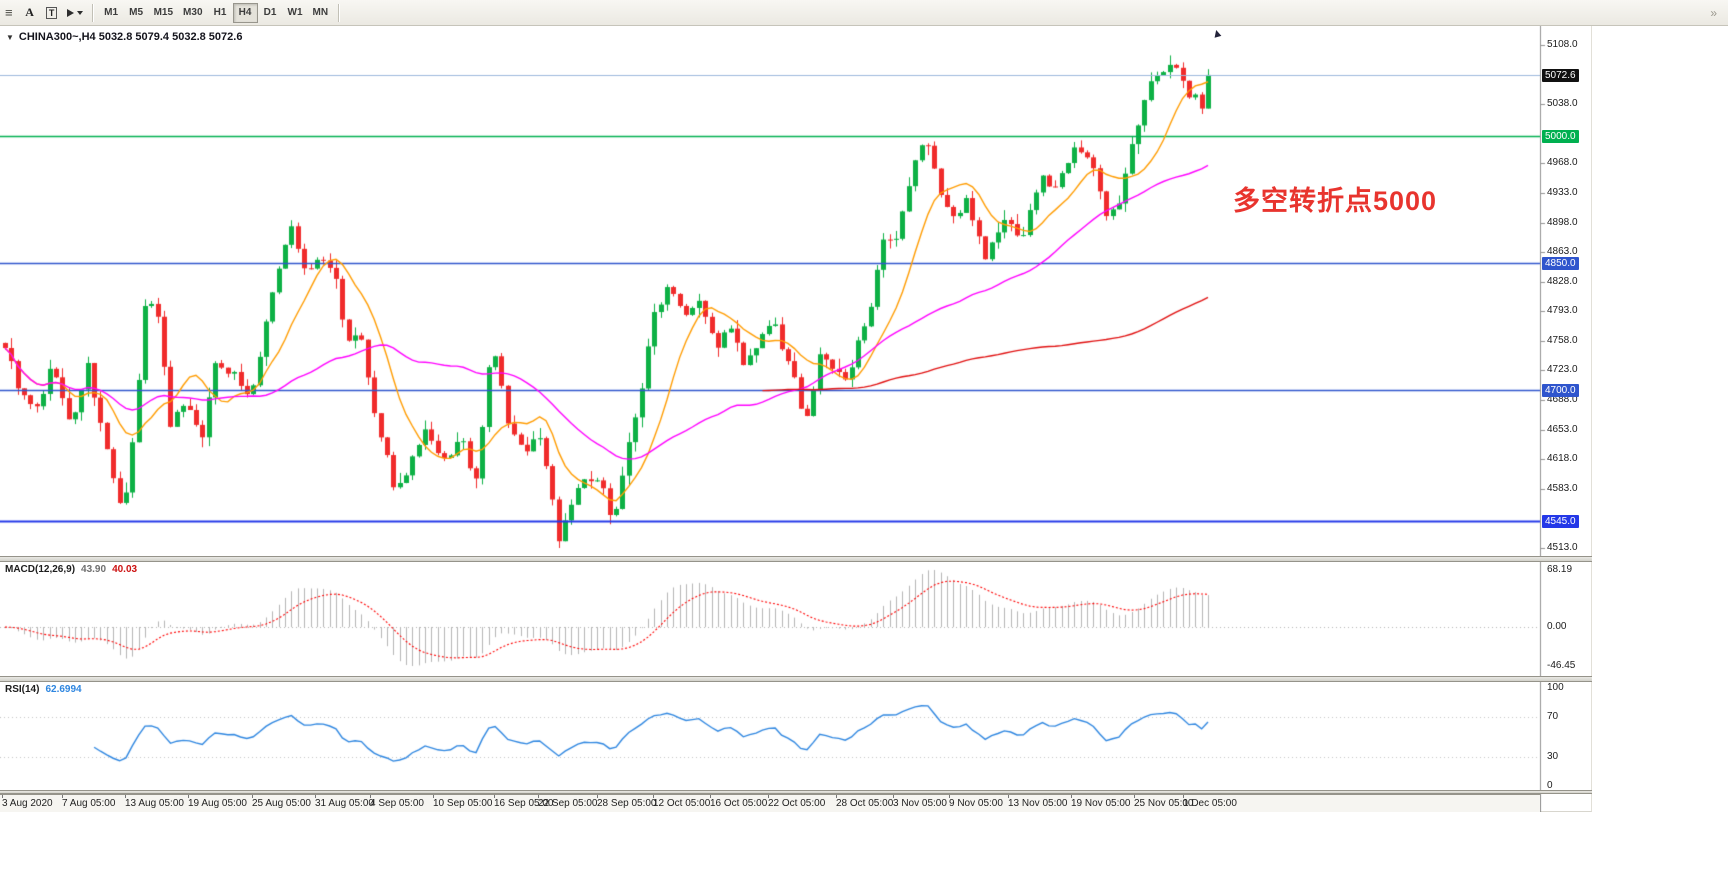 The width and height of the screenshot is (1728, 888). I want to click on price-axis-label: 4793.0, so click(1562, 310).